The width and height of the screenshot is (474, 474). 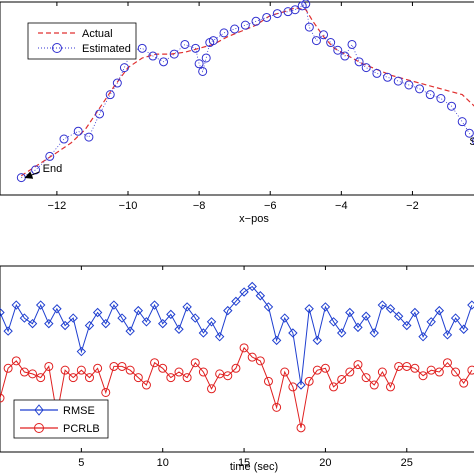 What do you see at coordinates (53, 169) in the screenshot?
I see `annotation-0: End` at bounding box center [53, 169].